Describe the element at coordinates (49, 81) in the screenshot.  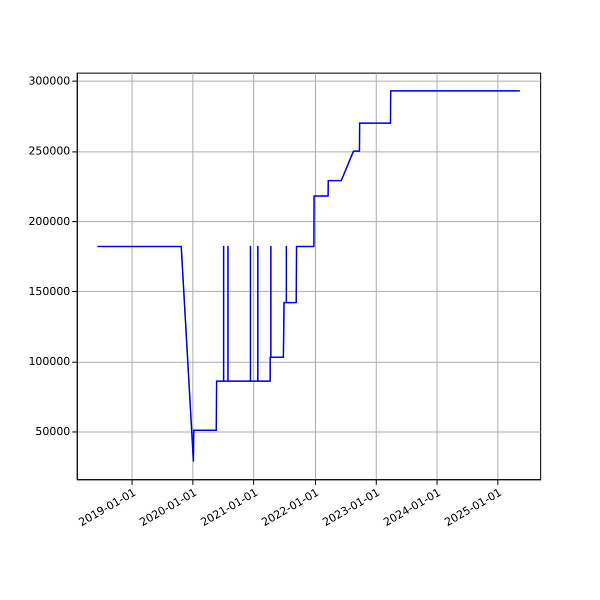
I see `y-tick-label: 300000` at that location.